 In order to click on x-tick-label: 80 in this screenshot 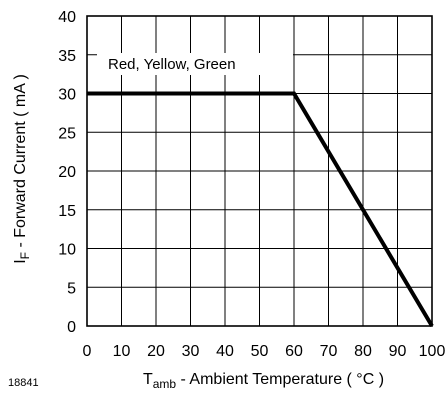, I will do `click(363, 351)`.